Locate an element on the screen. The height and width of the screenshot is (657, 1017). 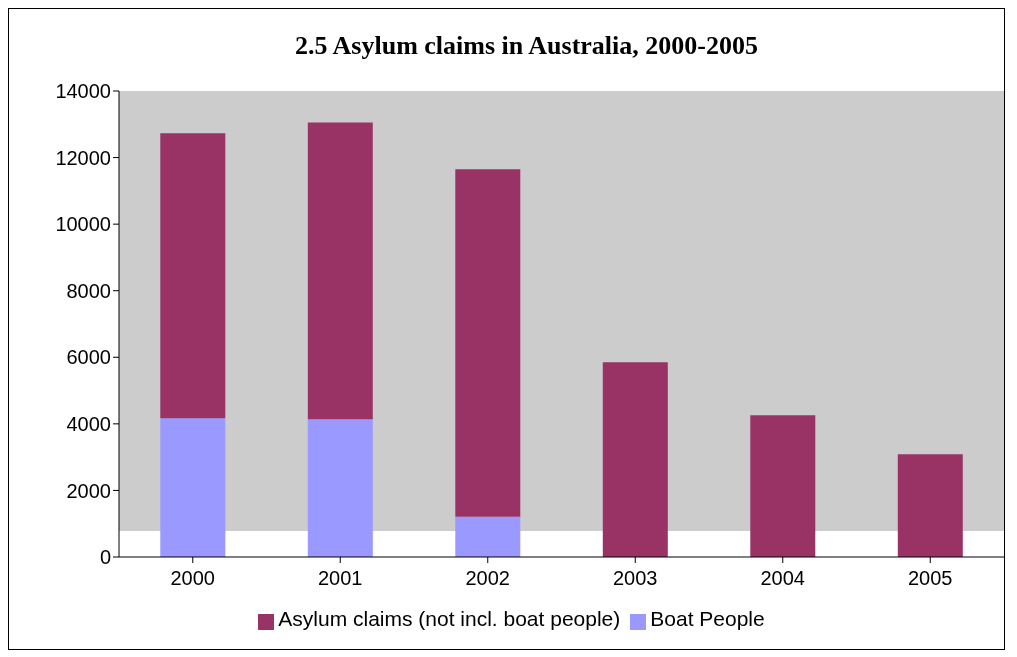
y-tick-label: 14000 is located at coordinates (83, 91).